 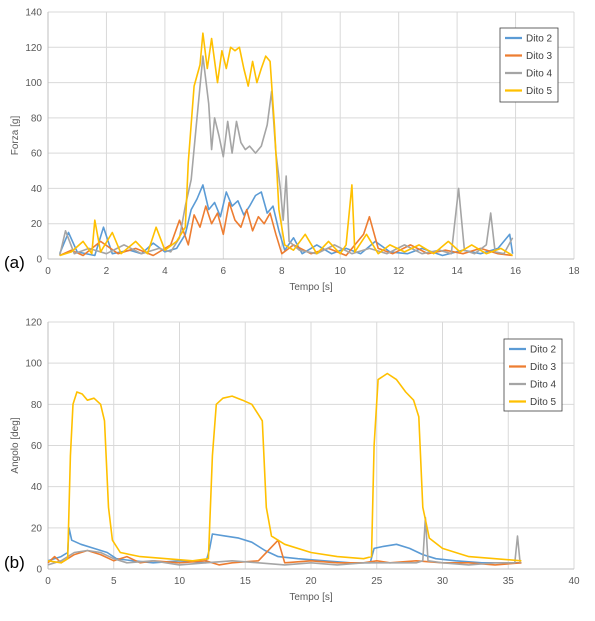 What do you see at coordinates (516, 271) in the screenshot?
I see `x-tick-label: 16` at bounding box center [516, 271].